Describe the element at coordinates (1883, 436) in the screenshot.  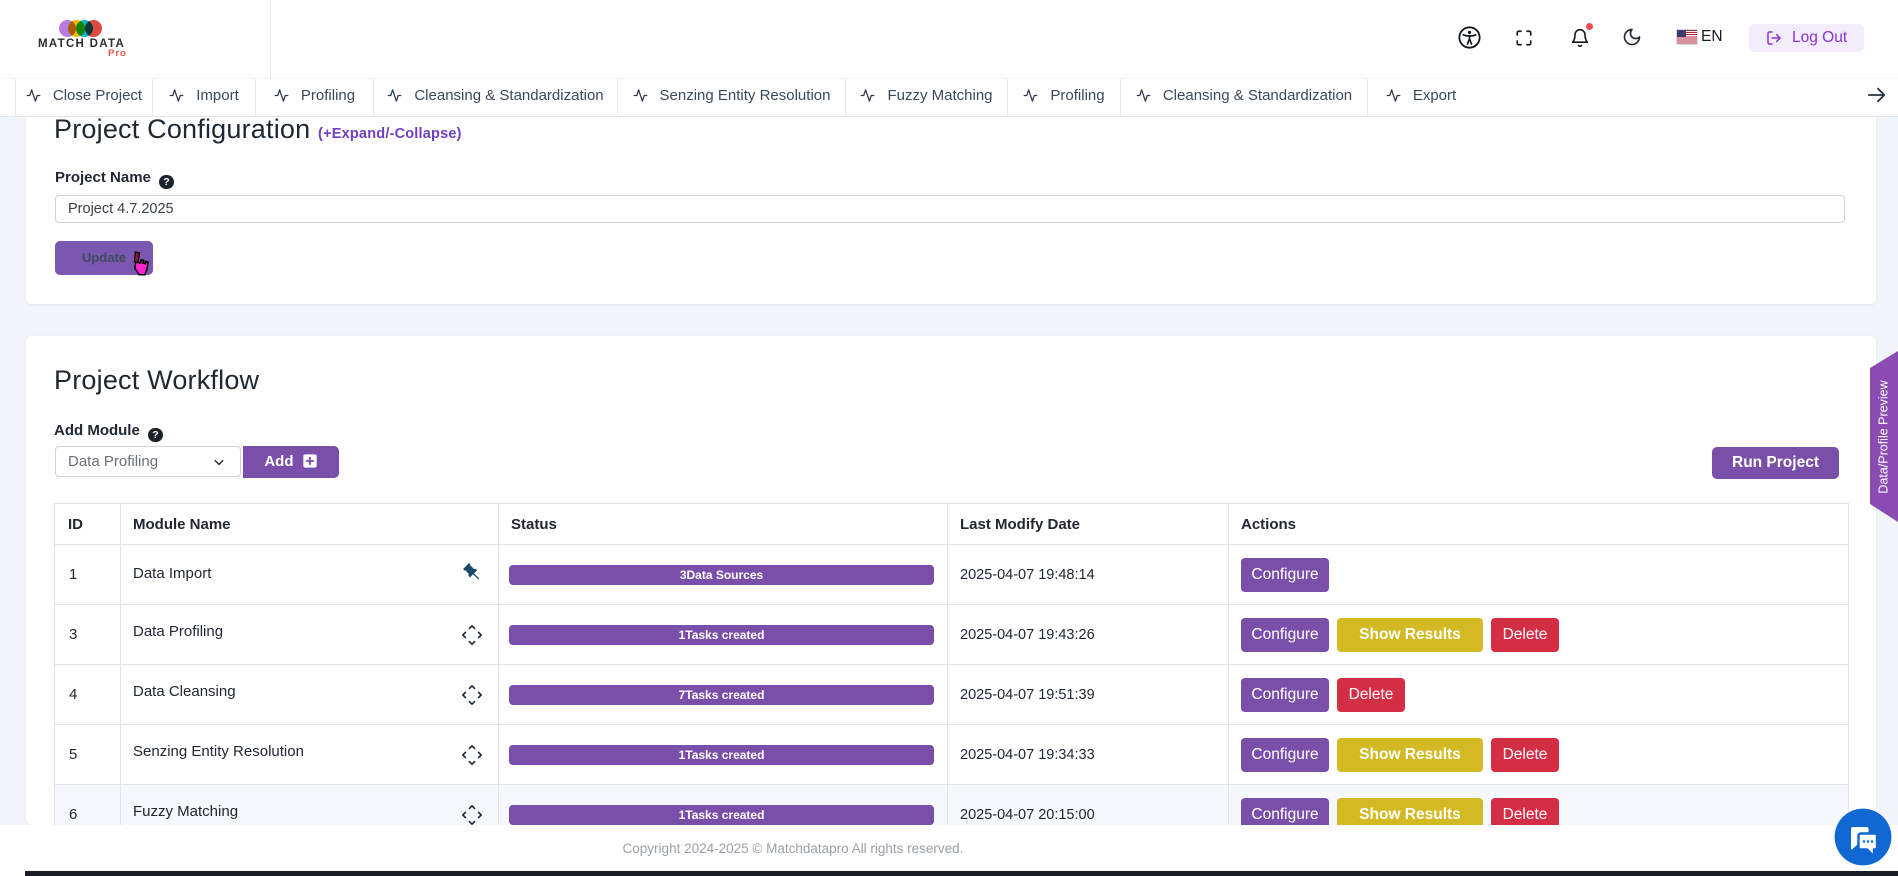
I see `svg-text: Data/Profile Preview` at that location.